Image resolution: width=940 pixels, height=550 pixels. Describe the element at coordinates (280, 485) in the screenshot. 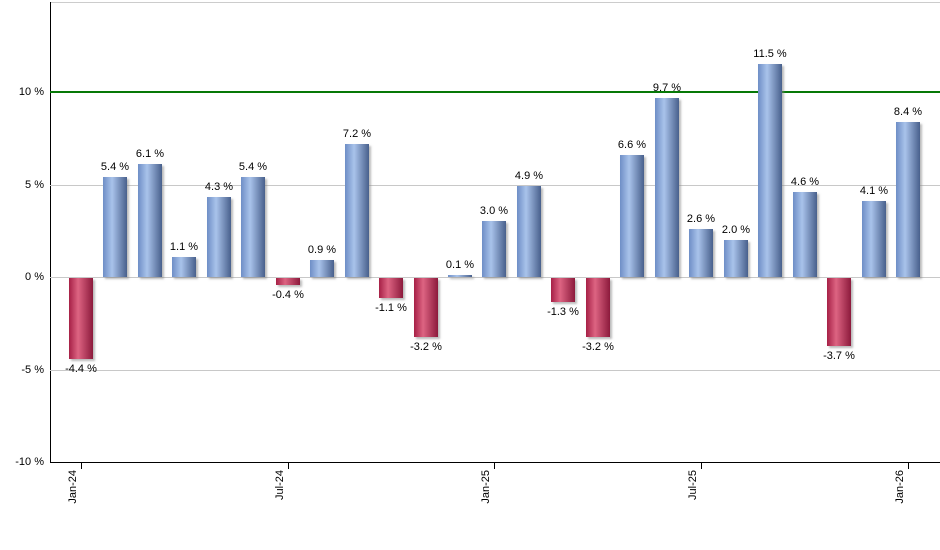

I see `x-tick-label-Jul-24: Jul-24` at that location.